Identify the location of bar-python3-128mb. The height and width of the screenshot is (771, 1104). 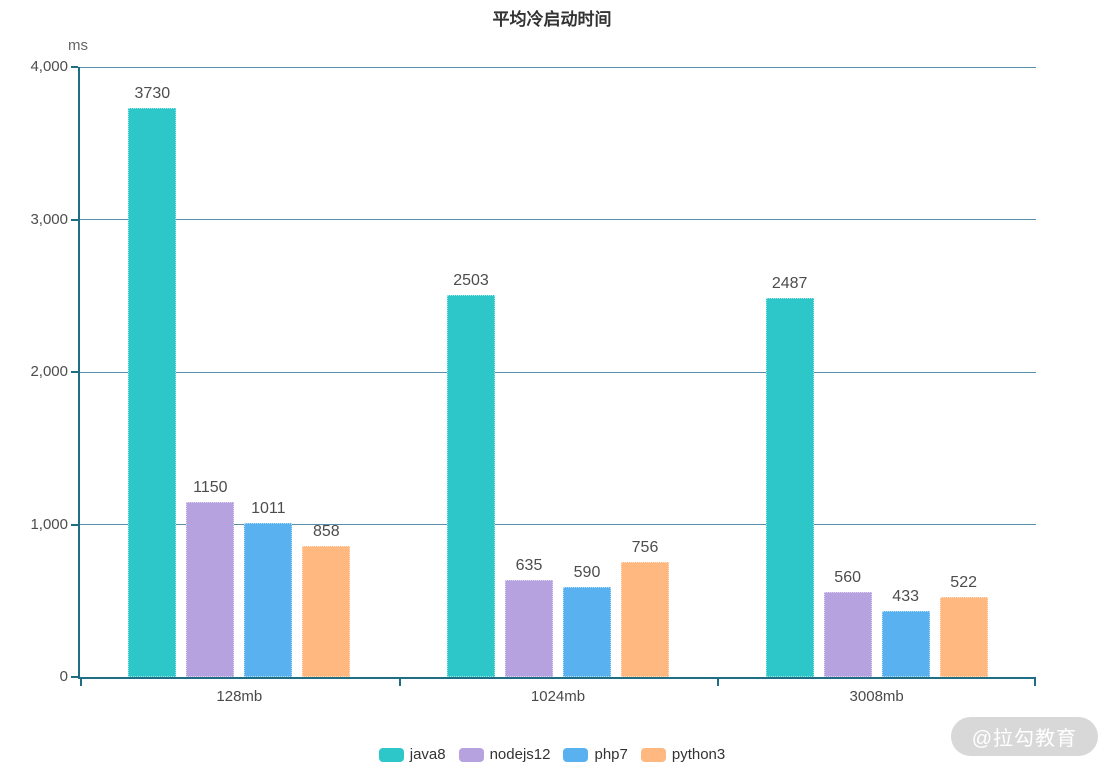
(326, 611).